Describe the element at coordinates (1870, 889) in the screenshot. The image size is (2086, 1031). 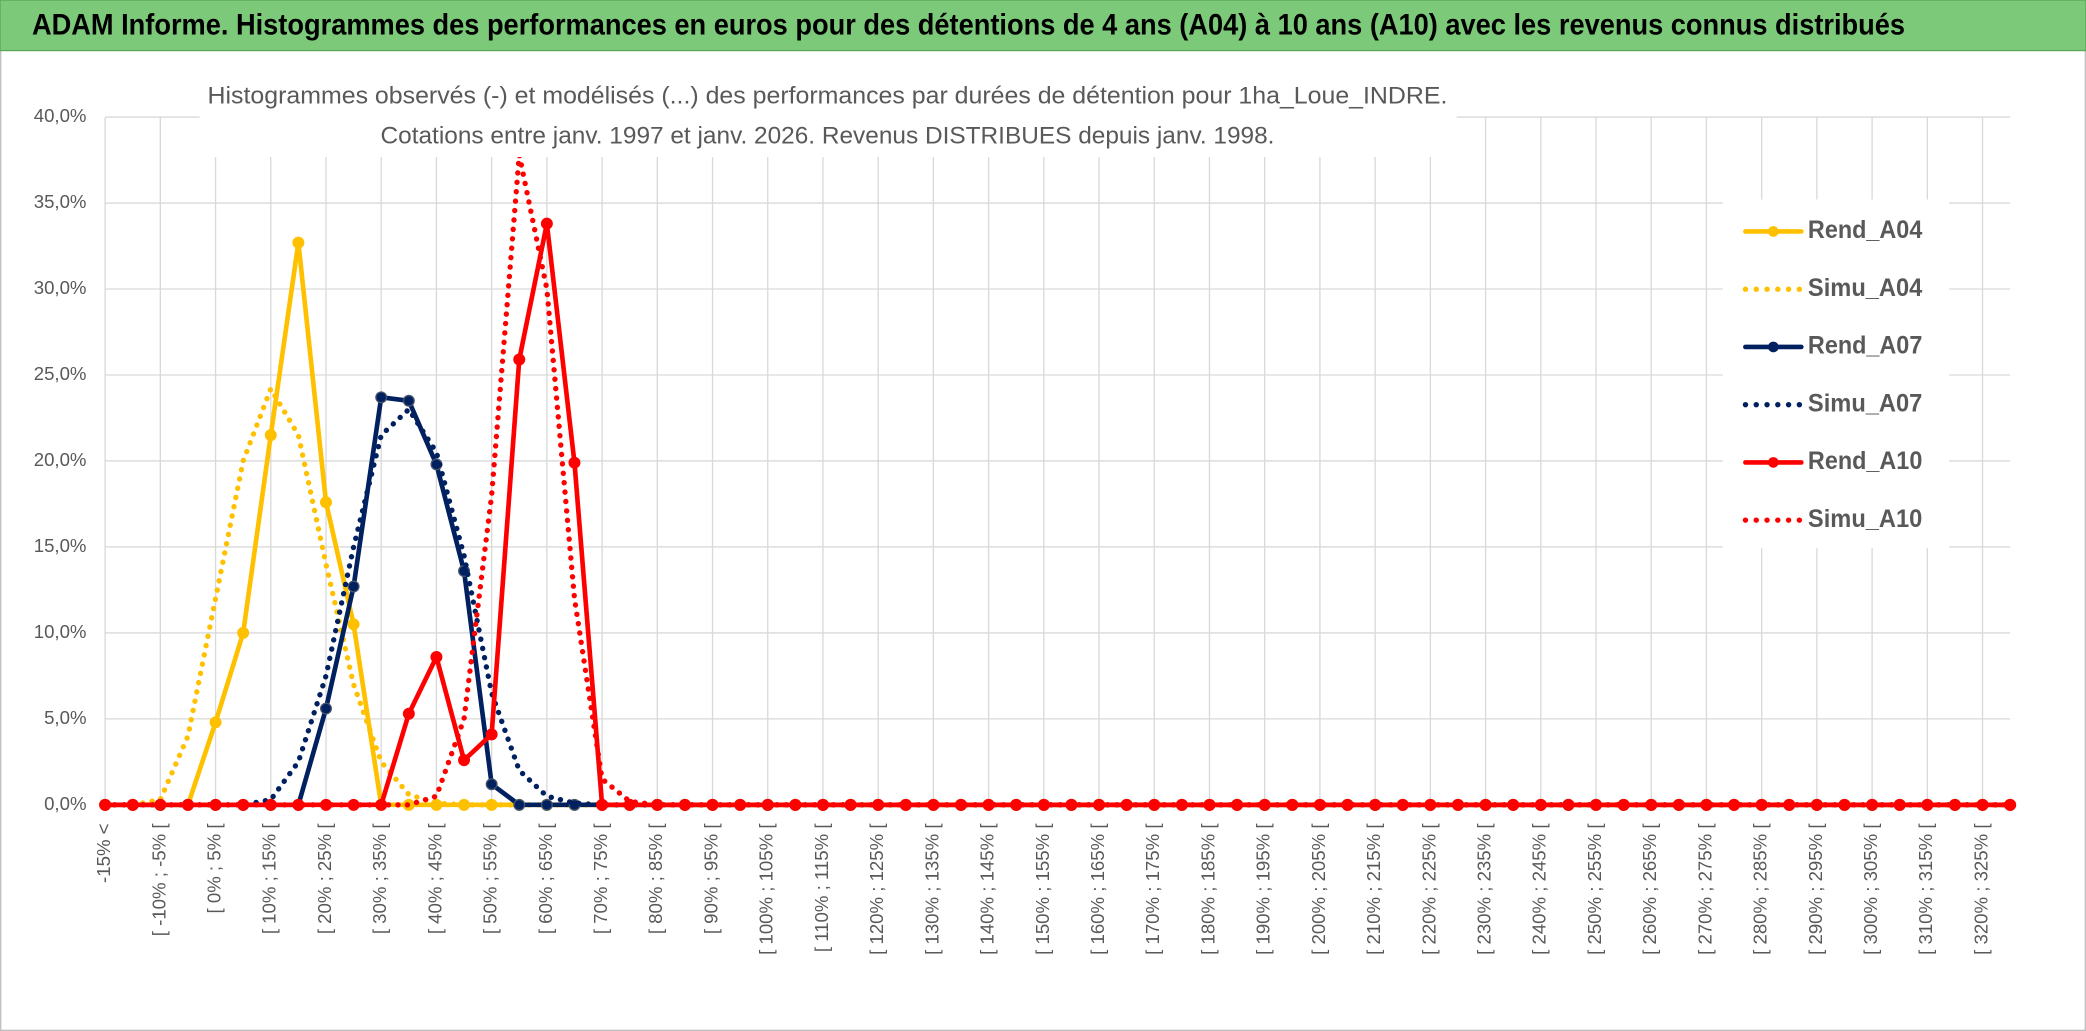
I see `x-tick-label: [ 300% ; 305% [` at that location.